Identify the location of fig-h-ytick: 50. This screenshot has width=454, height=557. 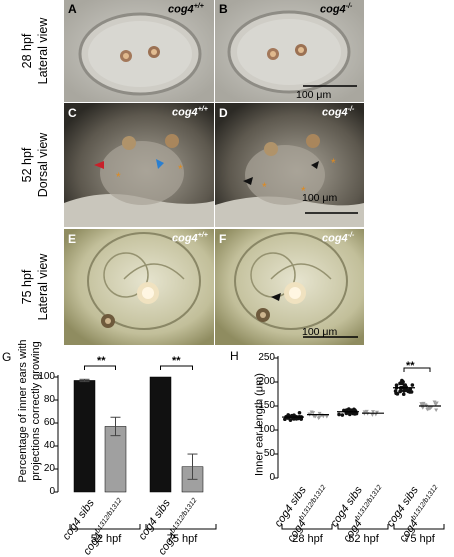
(269, 453).